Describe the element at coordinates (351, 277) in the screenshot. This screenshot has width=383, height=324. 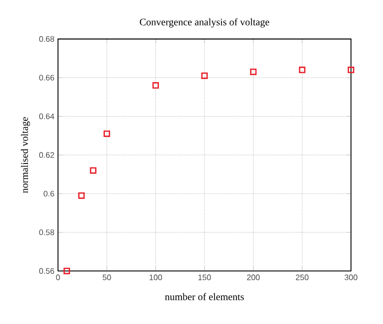
I see `x-tick-label: 300` at that location.